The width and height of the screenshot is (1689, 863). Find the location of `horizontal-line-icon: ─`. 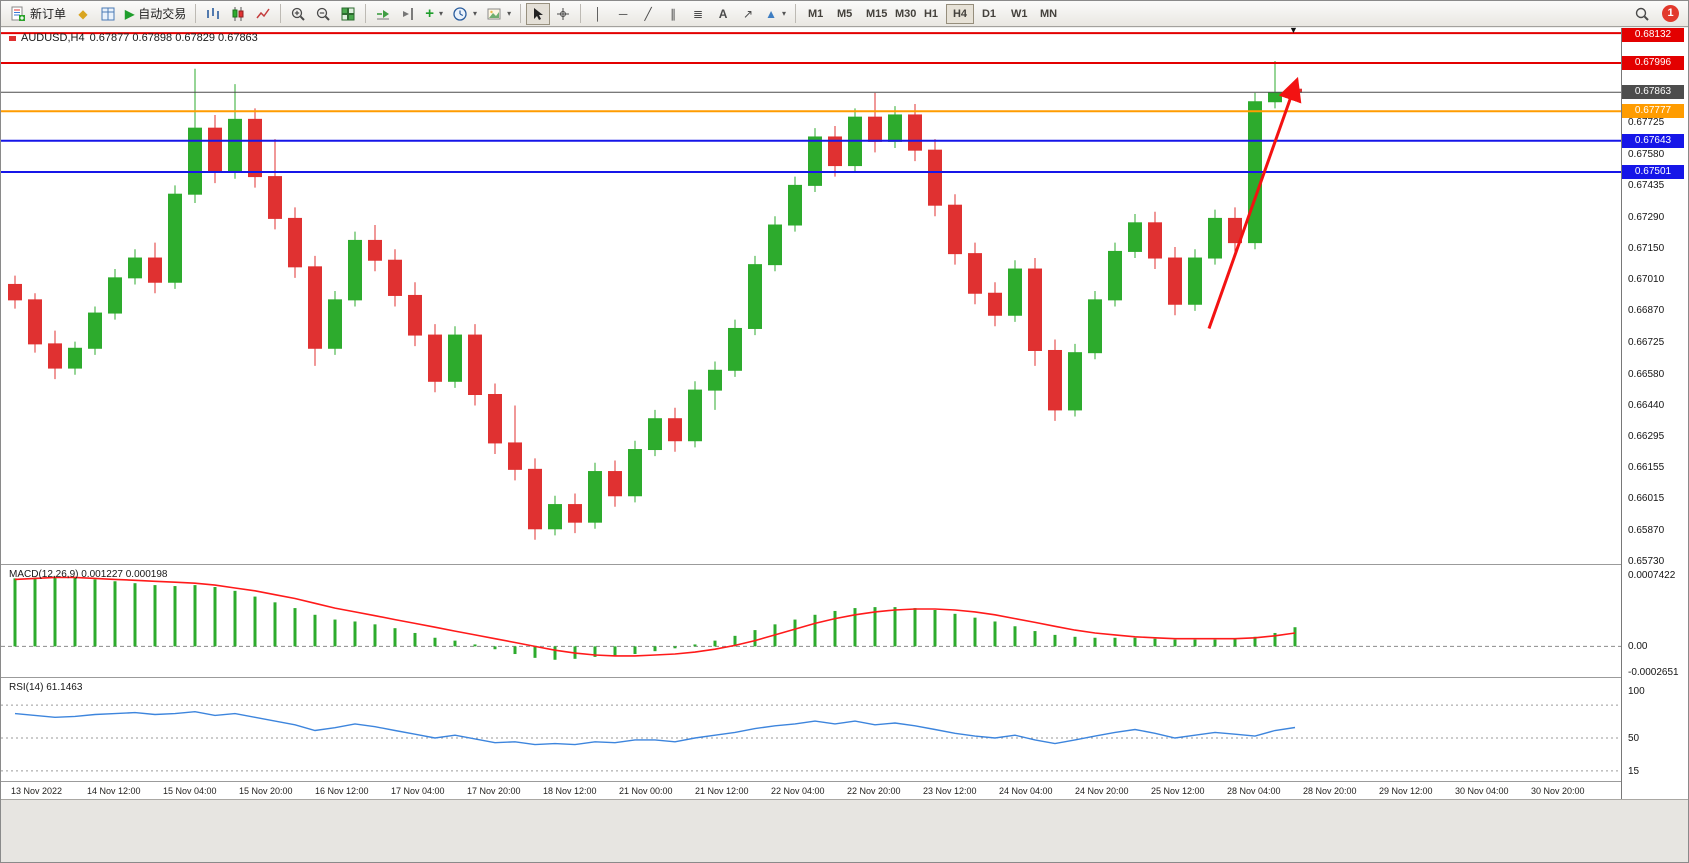

horizontal-line-icon: ─ is located at coordinates (623, 13).